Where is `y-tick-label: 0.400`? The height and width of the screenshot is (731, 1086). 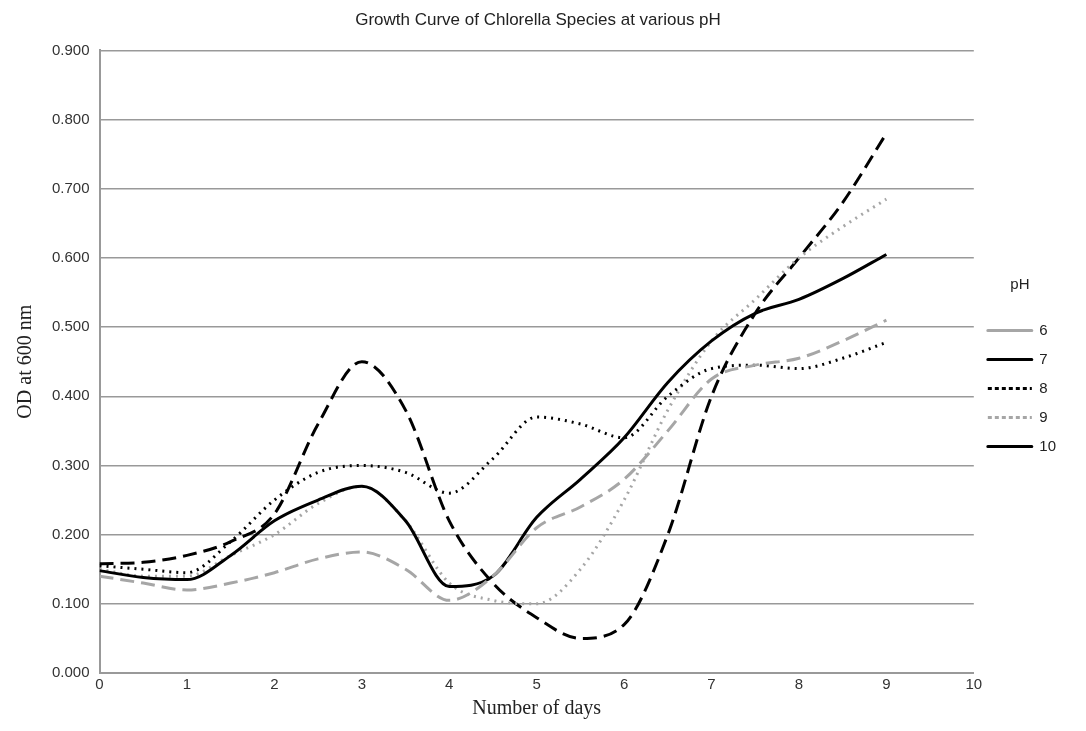 y-tick-label: 0.400 is located at coordinates (70, 395).